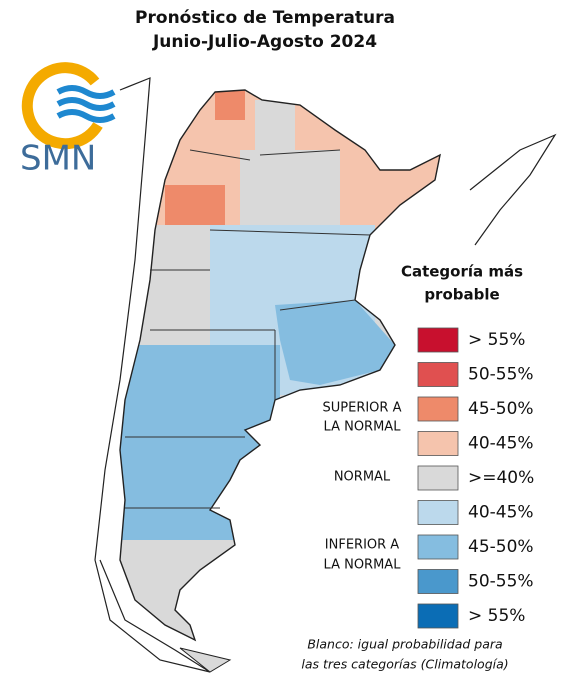 Image resolution: width=568 pixels, height=687 pixels. I want to click on legend-group-label: NORMAL, so click(362, 477).